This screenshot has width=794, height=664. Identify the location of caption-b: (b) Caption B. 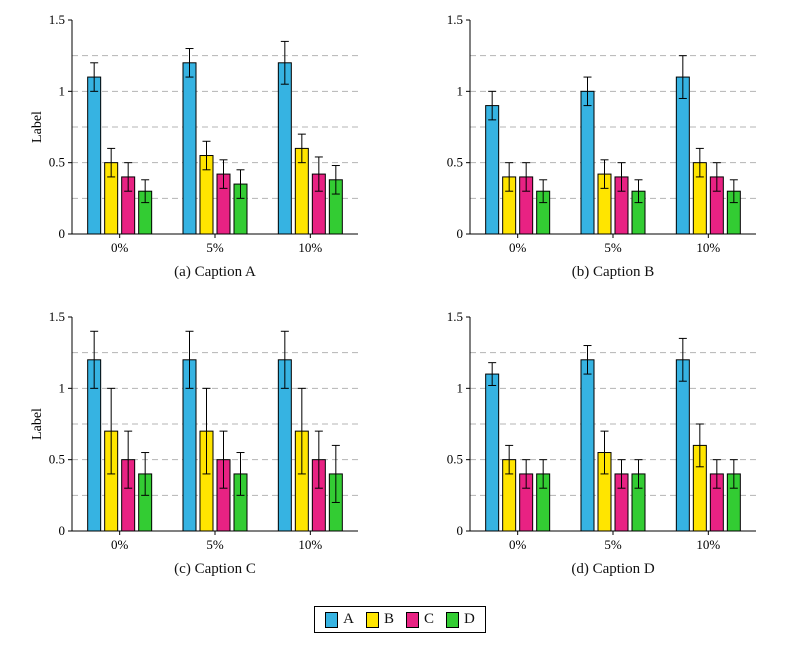
(613, 272).